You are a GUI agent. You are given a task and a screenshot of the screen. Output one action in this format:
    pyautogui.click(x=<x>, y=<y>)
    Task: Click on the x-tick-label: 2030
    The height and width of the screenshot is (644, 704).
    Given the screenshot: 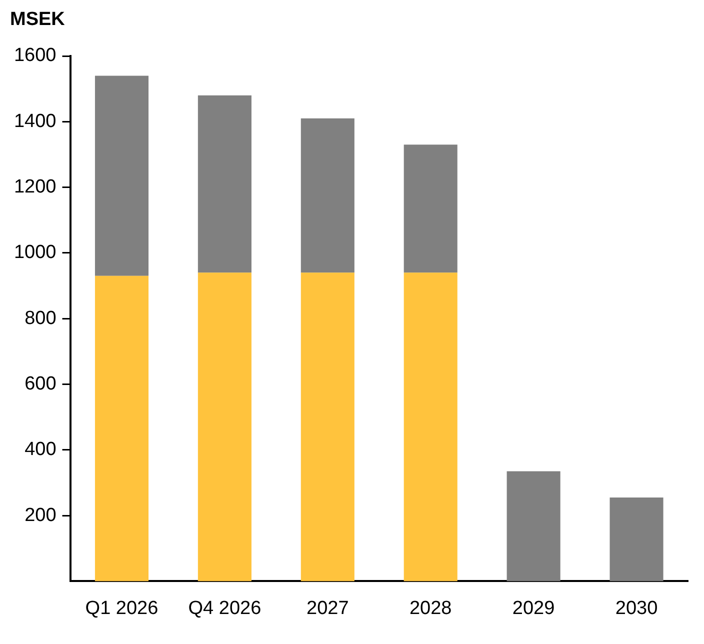 What is the action you would take?
    pyautogui.click(x=636, y=608)
    